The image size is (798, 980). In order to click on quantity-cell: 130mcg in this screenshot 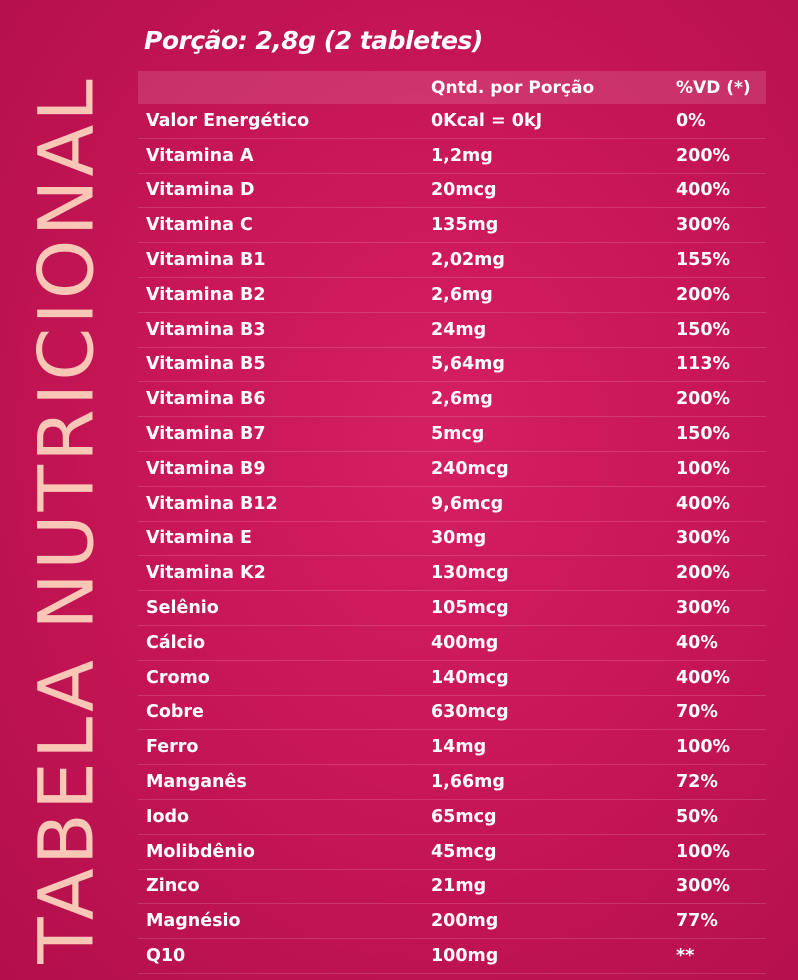, I will do `click(470, 573)`.